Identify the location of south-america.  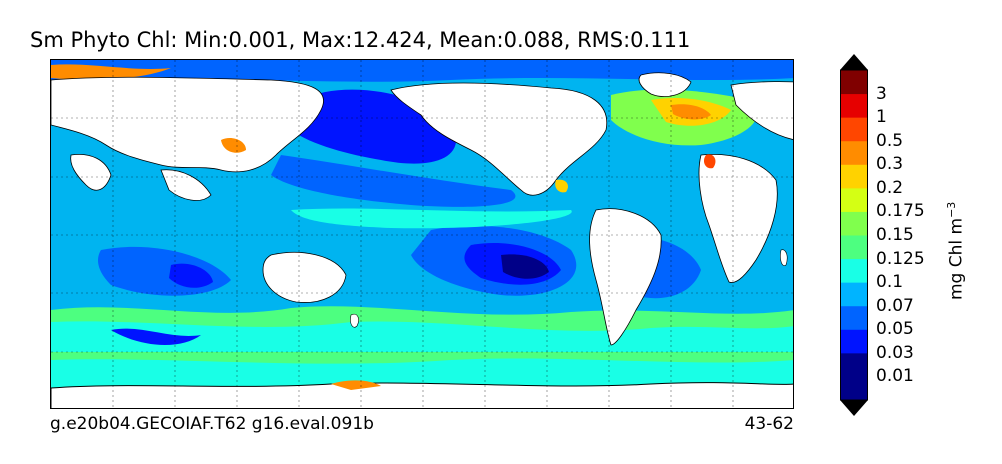
(625, 277).